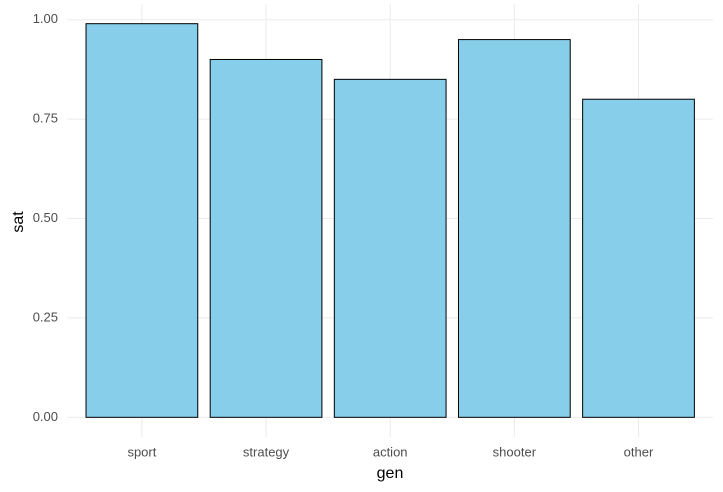  Describe the element at coordinates (390, 473) in the screenshot. I see `x-axis-title: gen` at that location.